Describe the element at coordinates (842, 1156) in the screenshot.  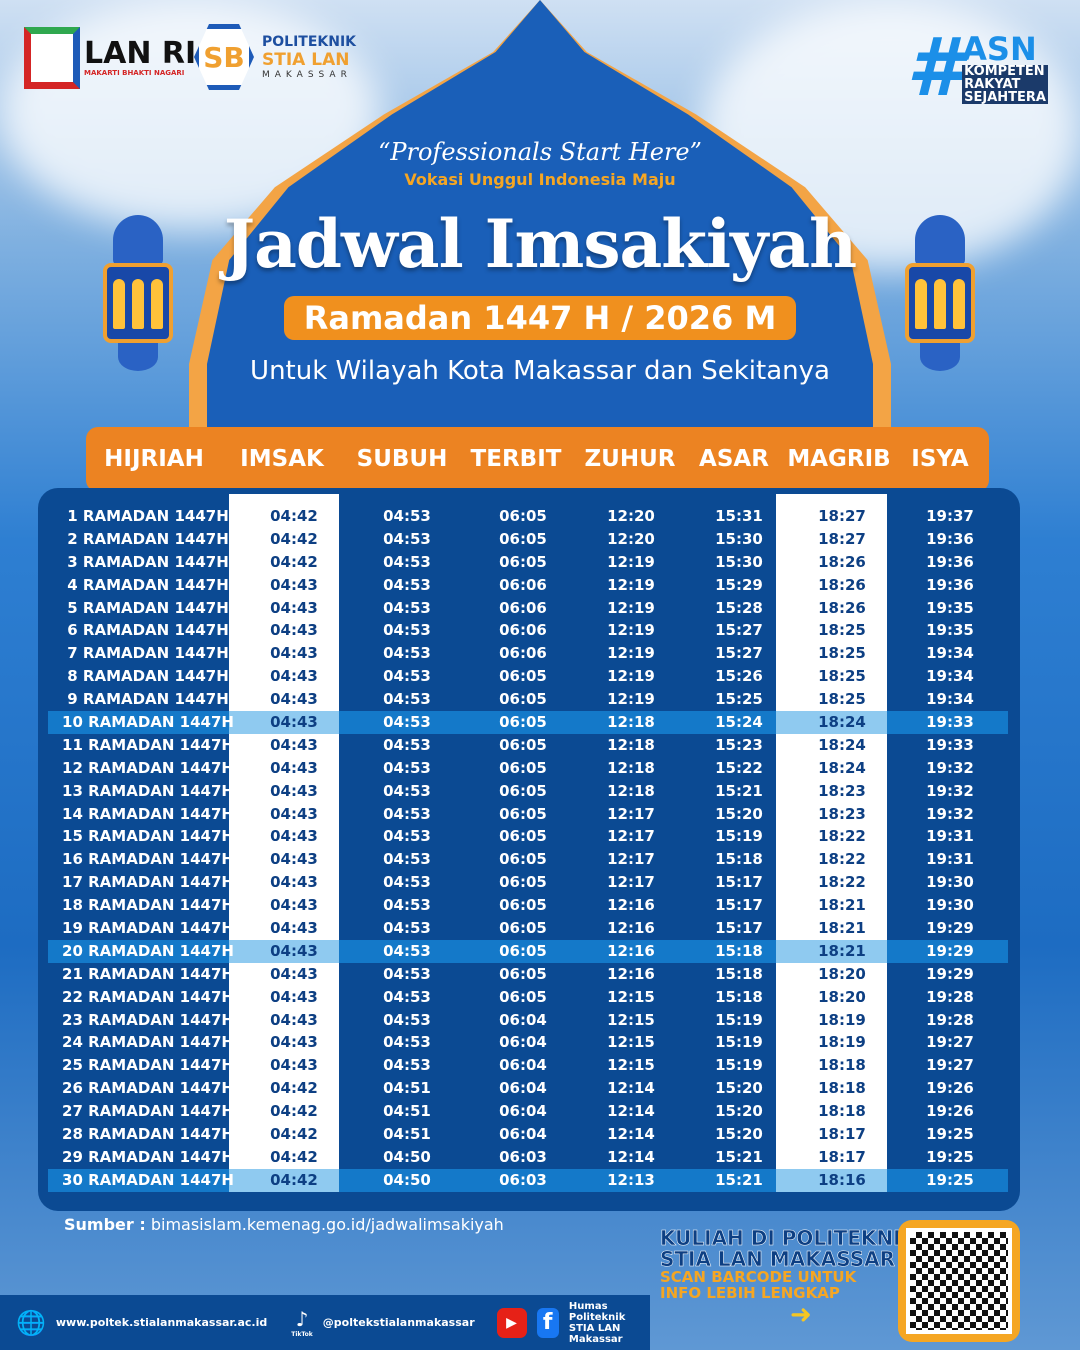
I see `cell-magrib: 18:17` at that location.